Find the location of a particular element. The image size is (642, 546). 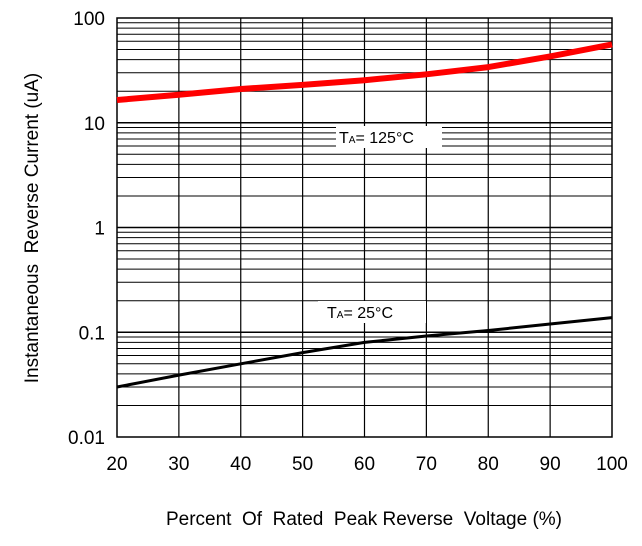

annotation-25c-t: T is located at coordinates (332, 313).